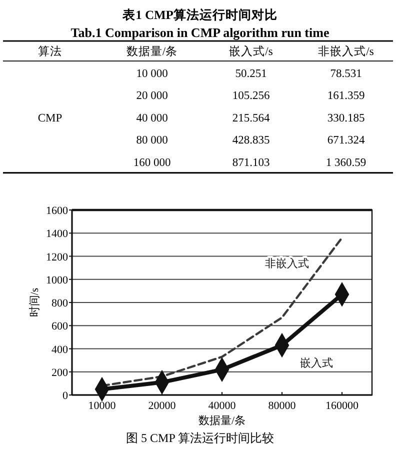 The height and width of the screenshot is (452, 400). I want to click on y-axis-title: 时间/s, so click(34, 303).